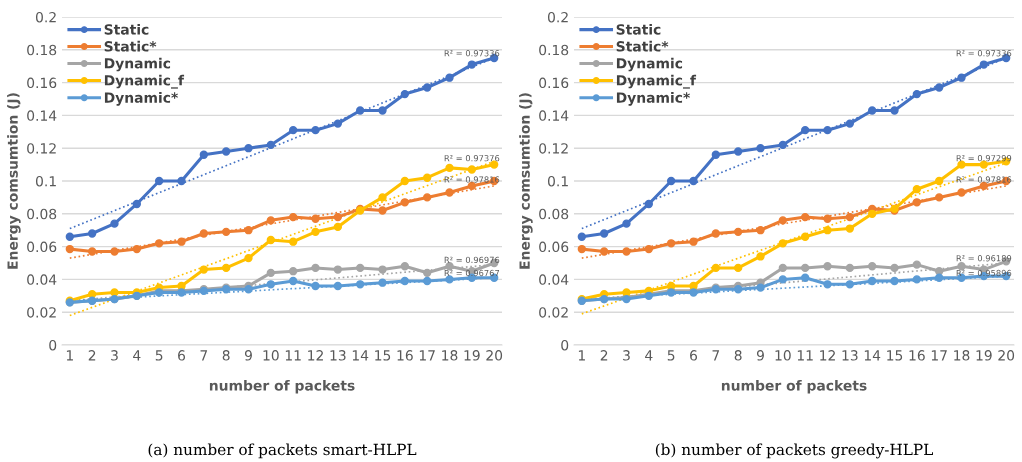  What do you see at coordinates (939, 355) in the screenshot?
I see `x-tick-label: 17` at bounding box center [939, 355].